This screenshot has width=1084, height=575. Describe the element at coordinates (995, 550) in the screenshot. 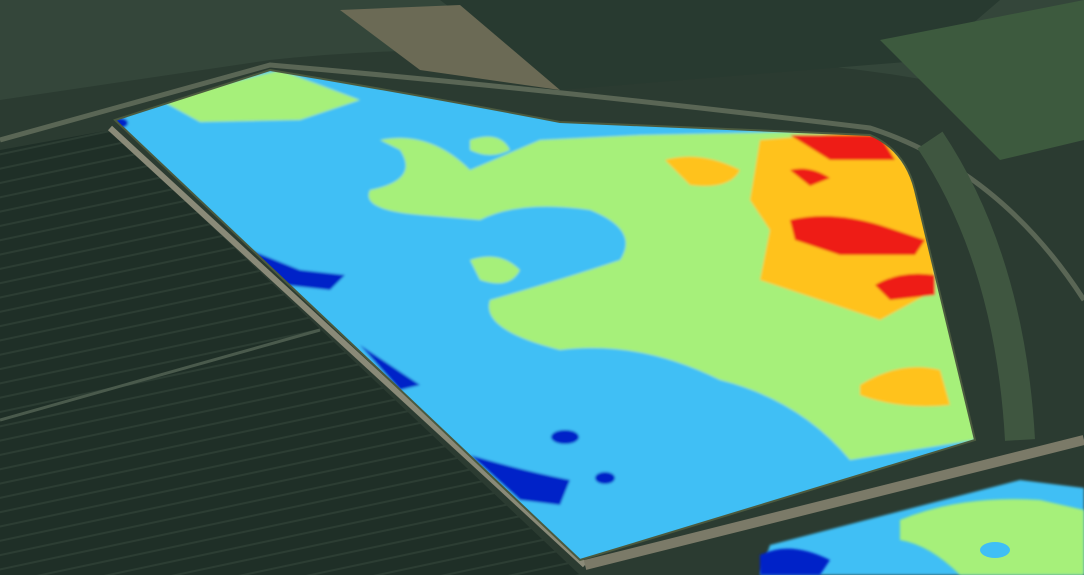

I see `zone-blue` at that location.